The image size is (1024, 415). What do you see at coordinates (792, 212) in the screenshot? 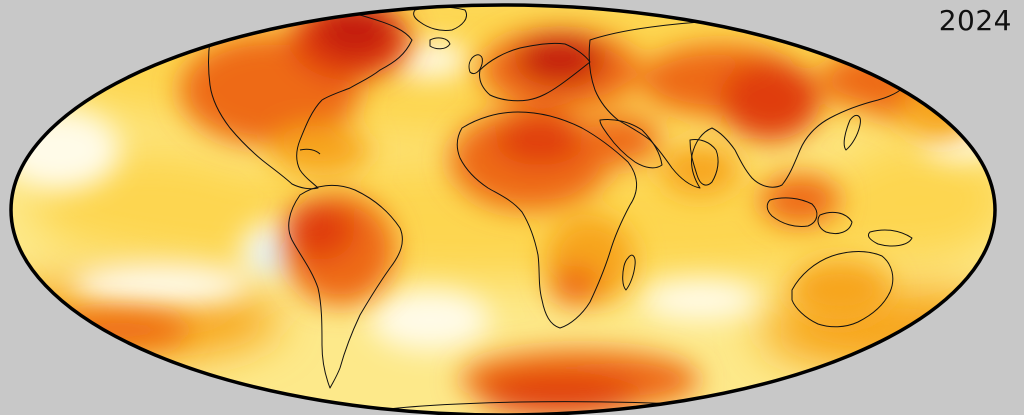
I see `coast-se-asia` at bounding box center [792, 212].